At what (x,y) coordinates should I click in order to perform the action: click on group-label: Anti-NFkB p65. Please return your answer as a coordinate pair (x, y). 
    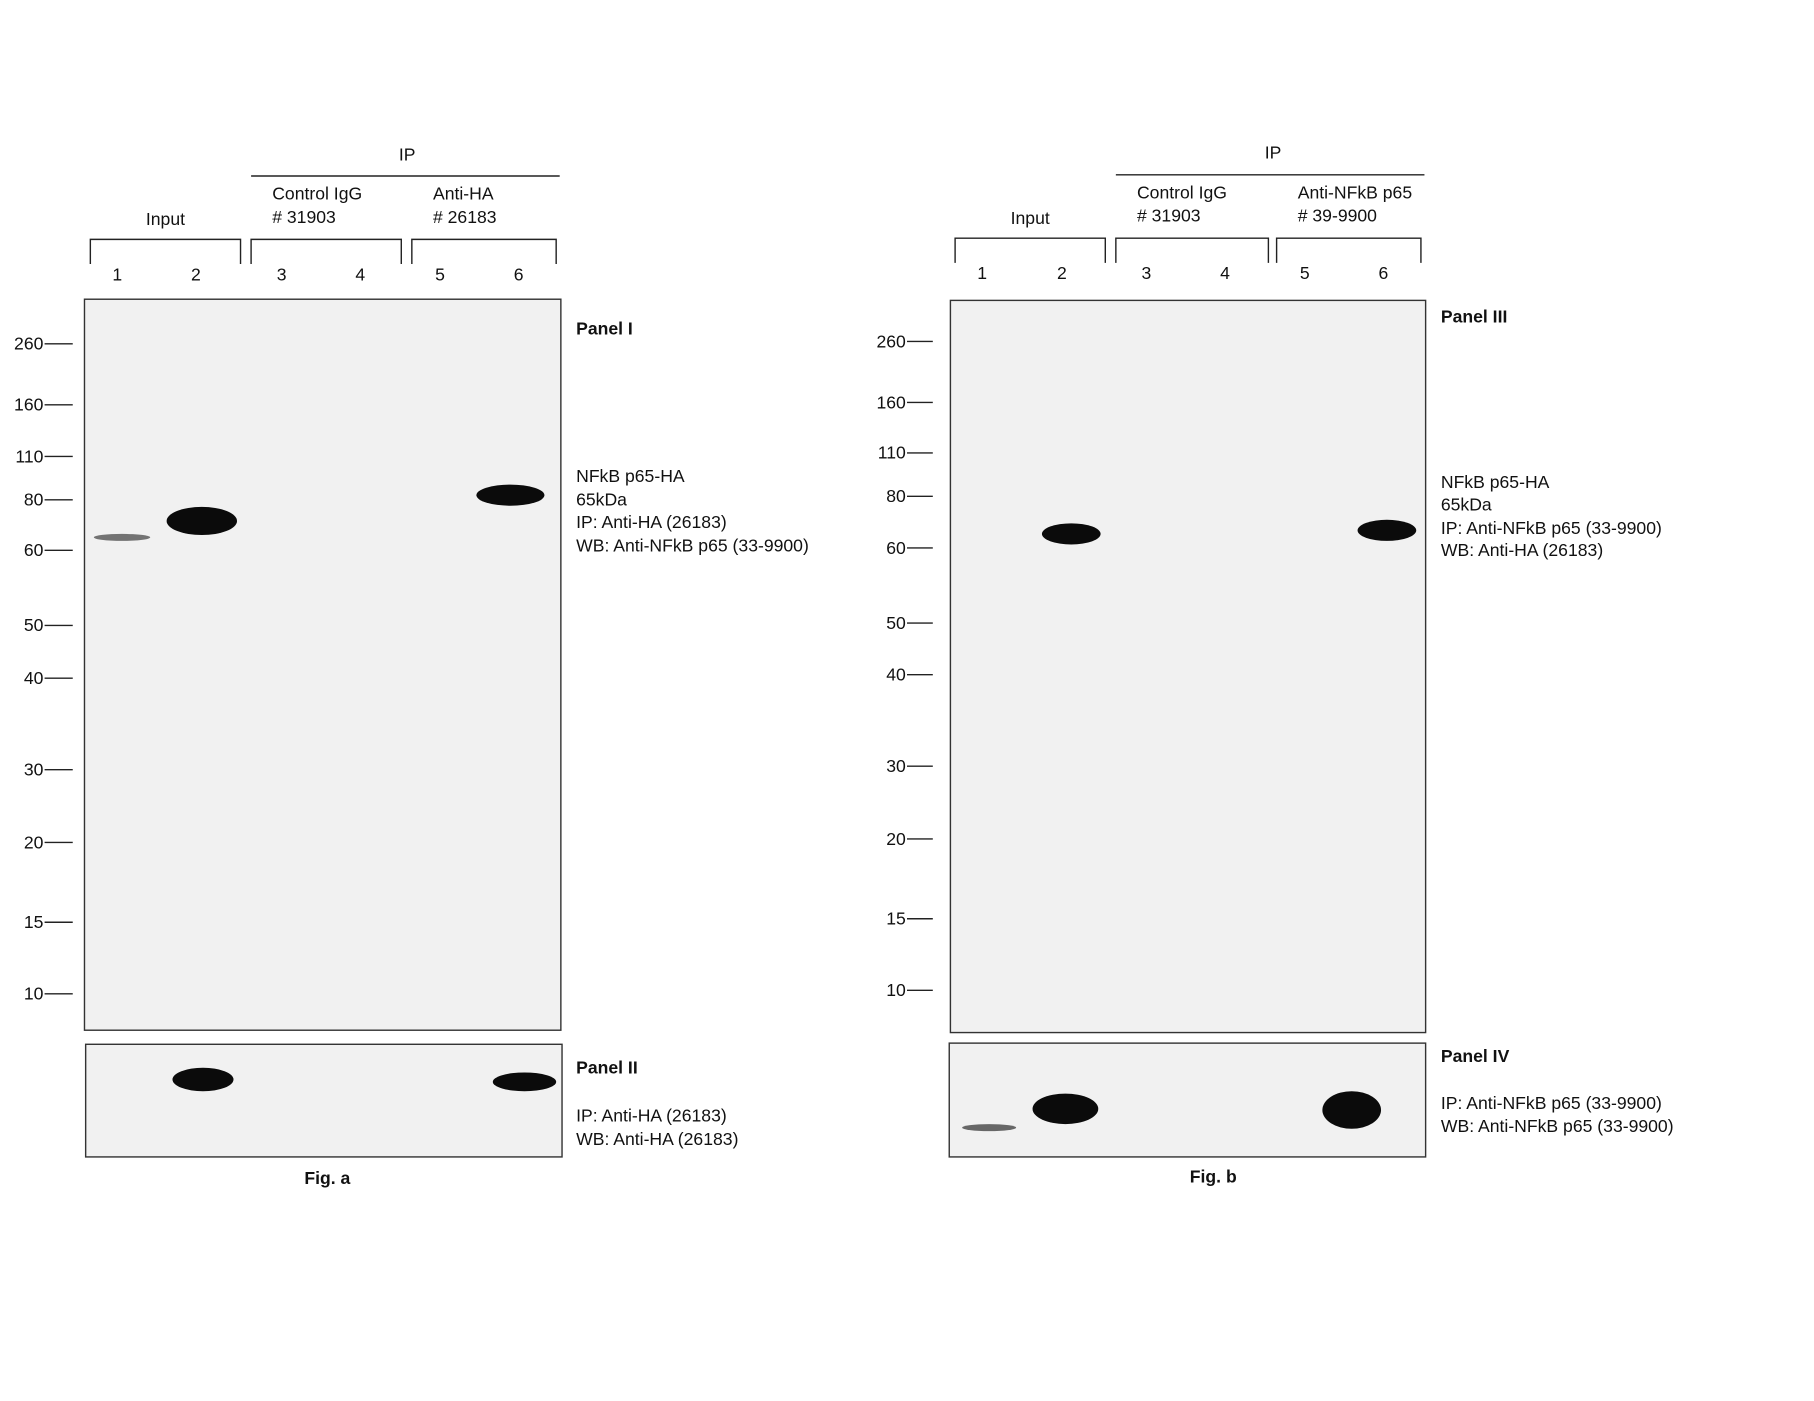
    Looking at the image, I should click on (1355, 192).